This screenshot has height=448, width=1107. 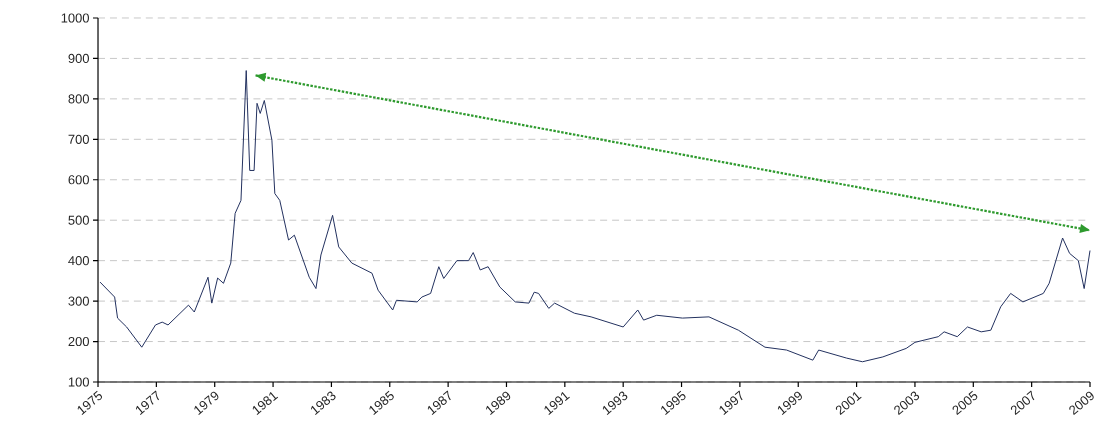 What do you see at coordinates (78, 220) in the screenshot?
I see `y-tick-label: 500` at bounding box center [78, 220].